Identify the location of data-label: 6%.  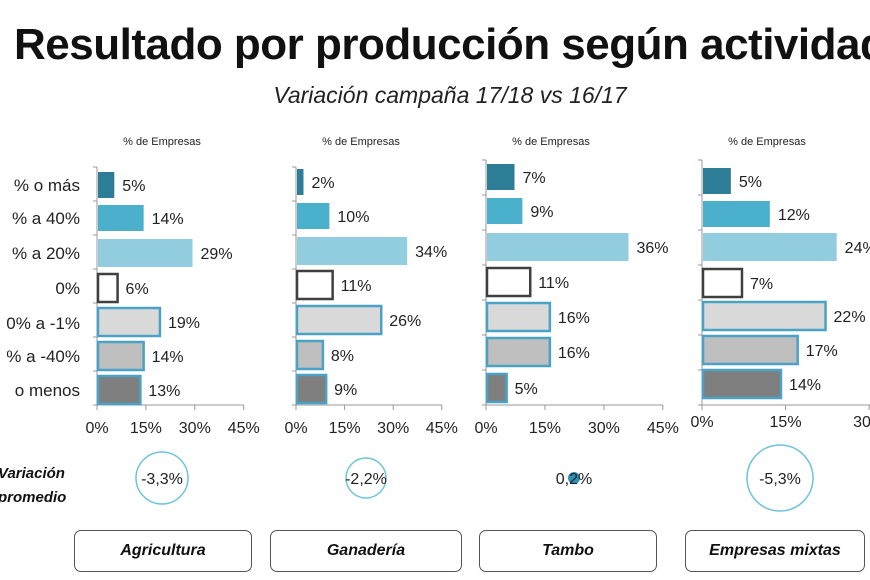
(137, 289).